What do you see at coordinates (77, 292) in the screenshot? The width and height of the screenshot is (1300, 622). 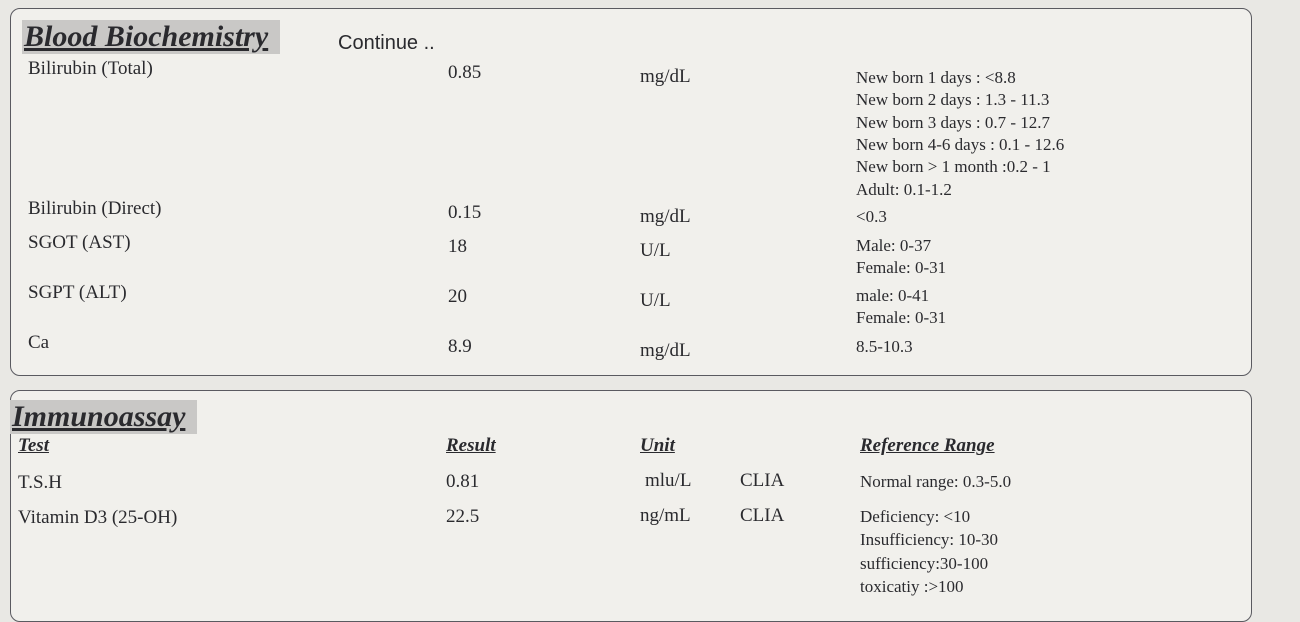 I see `test-name: SGPT (ALT)` at bounding box center [77, 292].